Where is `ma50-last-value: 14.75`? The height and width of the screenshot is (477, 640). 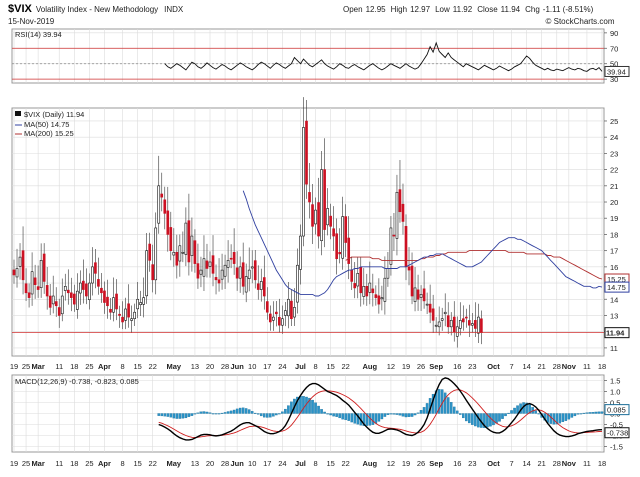
ma50-last-value: 14.75 is located at coordinates (616, 287).